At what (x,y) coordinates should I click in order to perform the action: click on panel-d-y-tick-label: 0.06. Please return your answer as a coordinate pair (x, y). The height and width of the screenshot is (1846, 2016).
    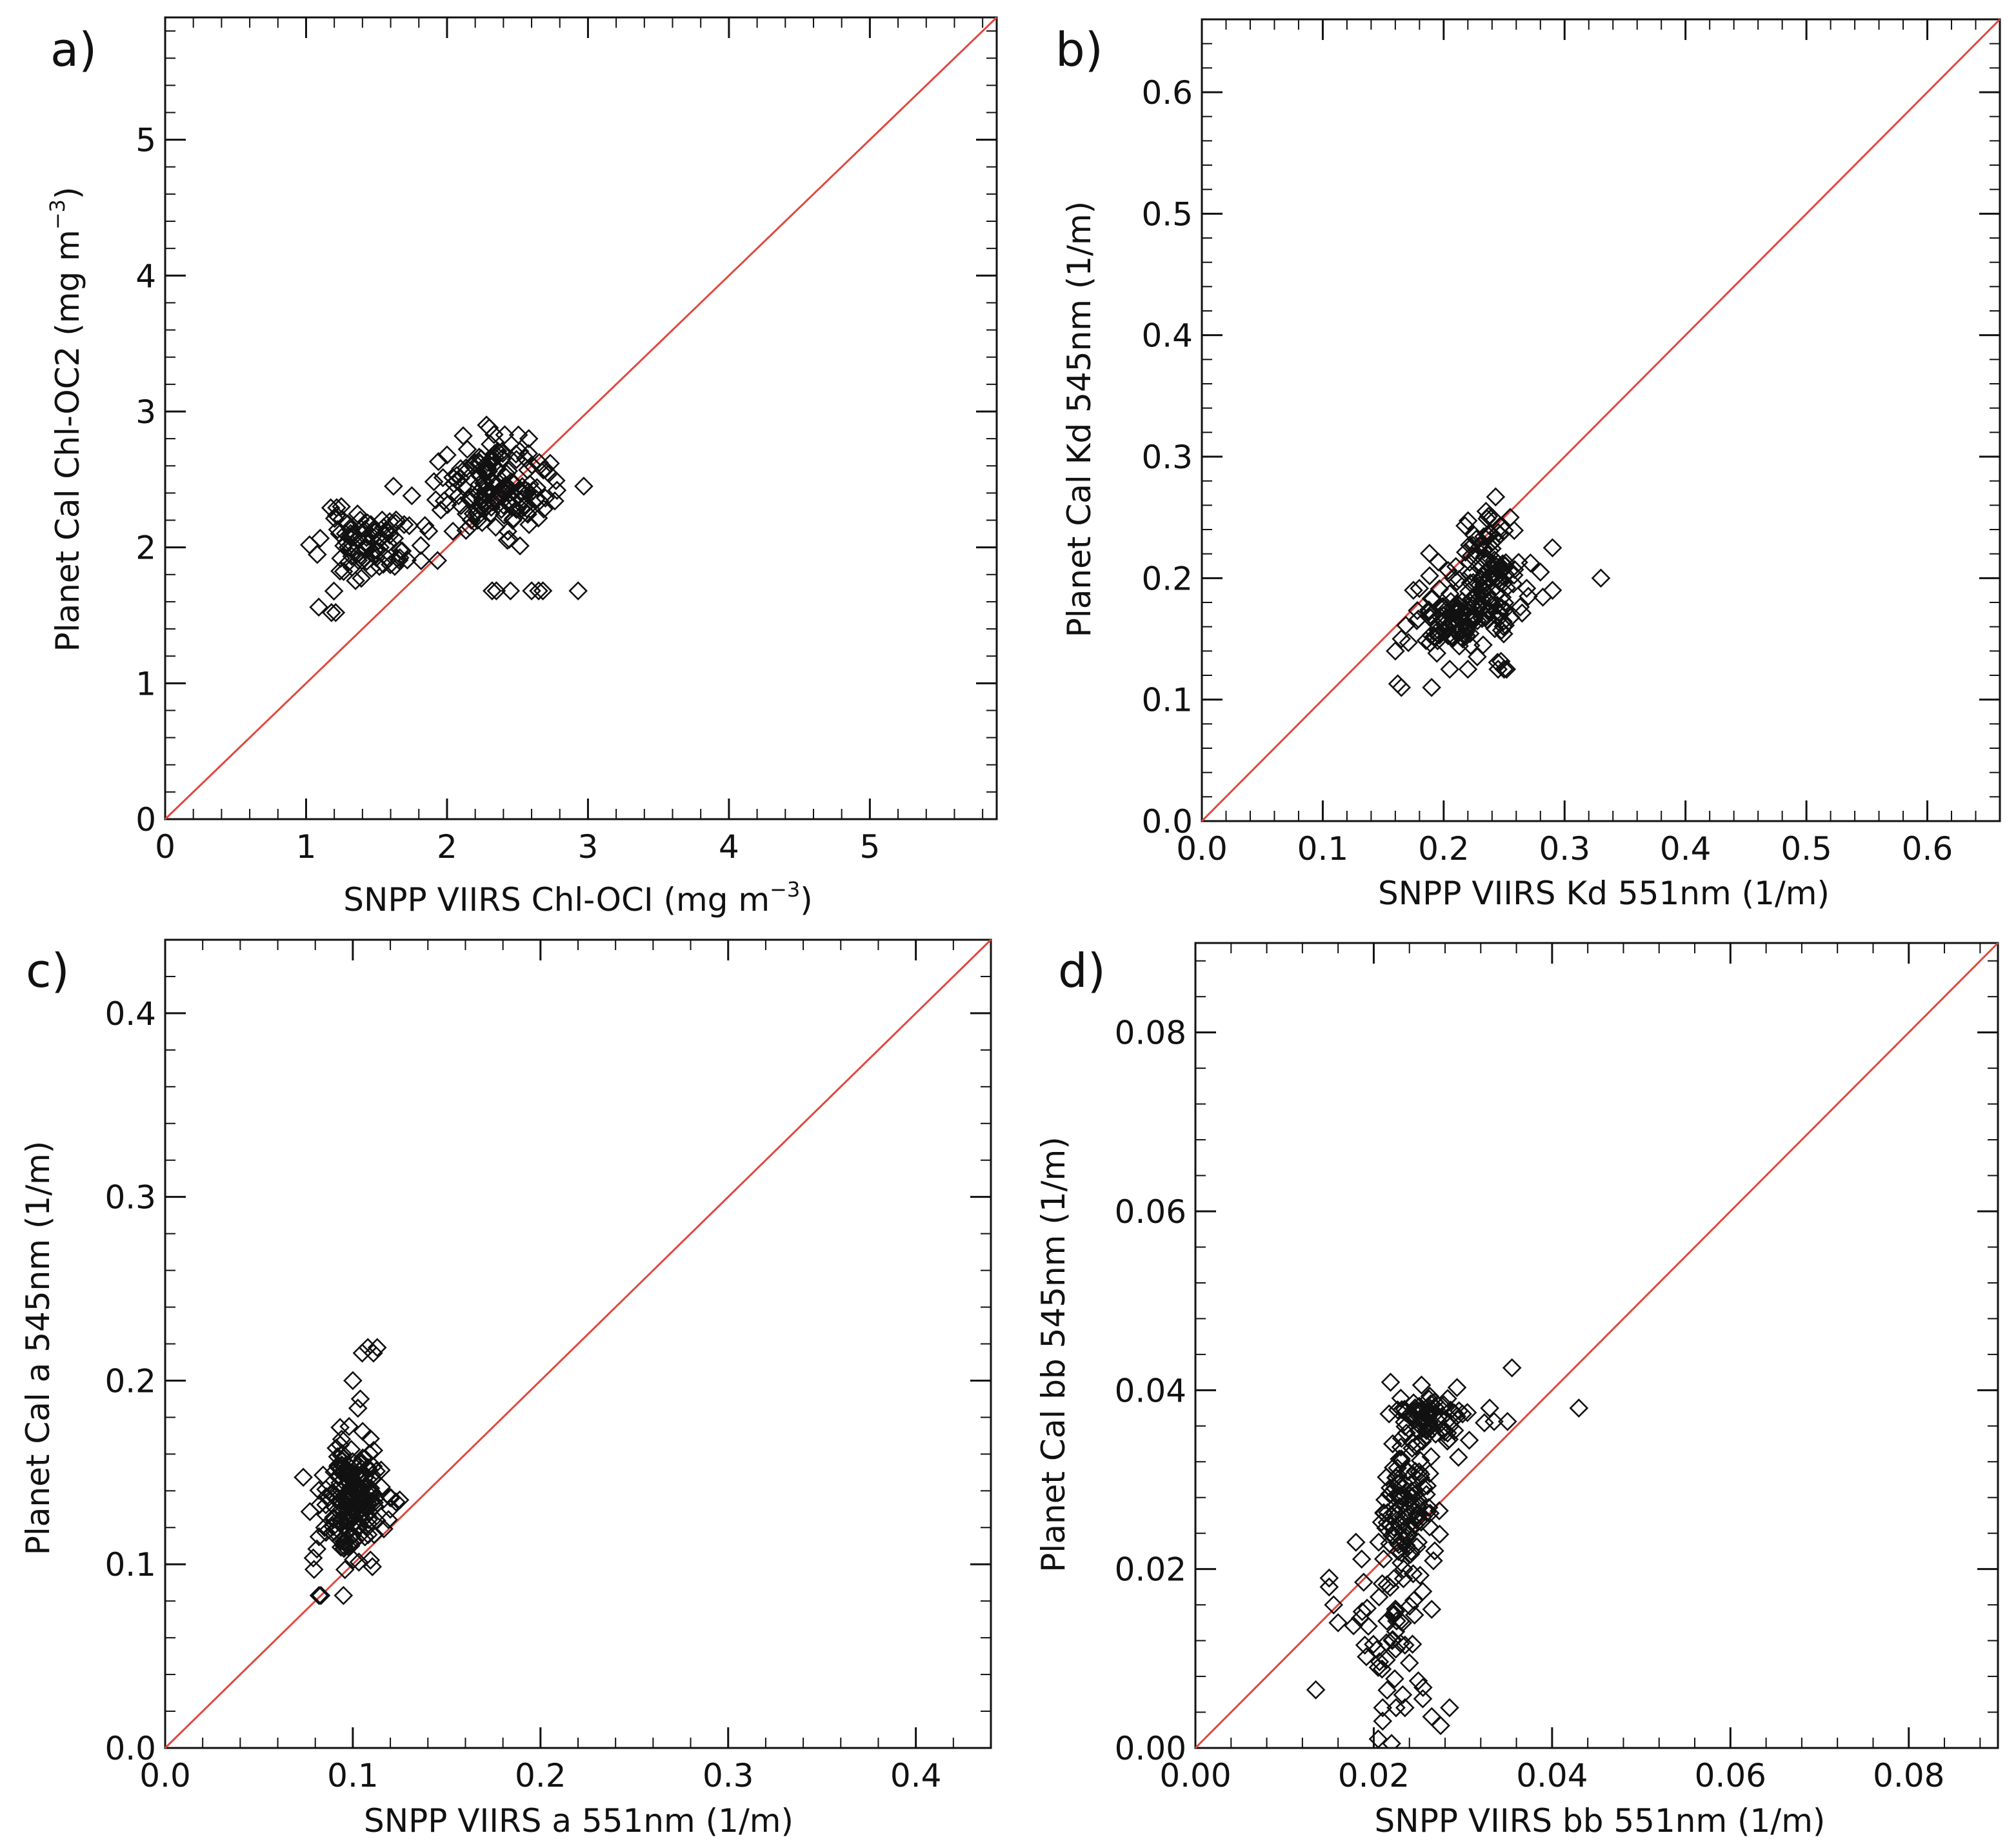
    Looking at the image, I should click on (1150, 1212).